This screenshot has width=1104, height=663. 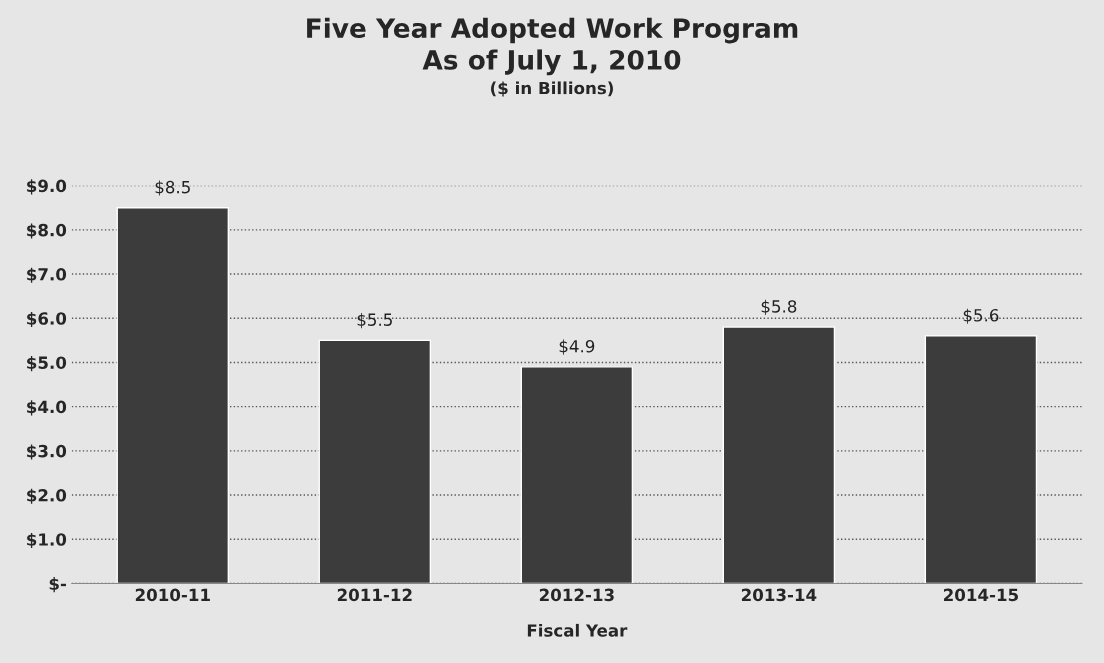 I want to click on y-tick-label: $3.0, so click(x=47, y=452).